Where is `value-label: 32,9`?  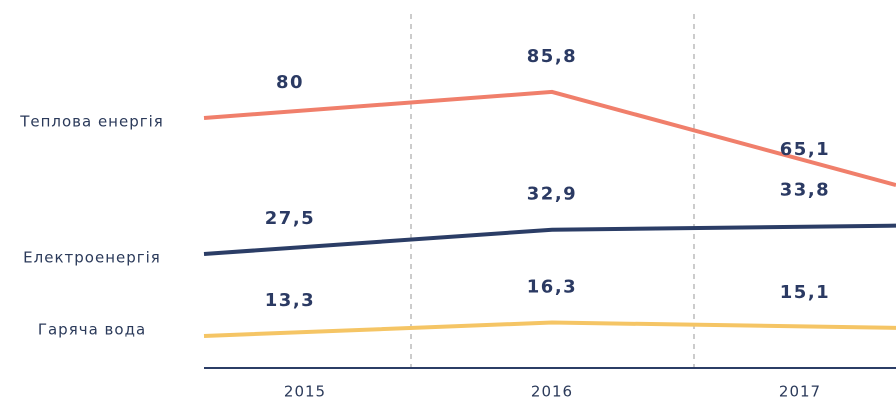 value-label: 32,9 is located at coordinates (552, 194).